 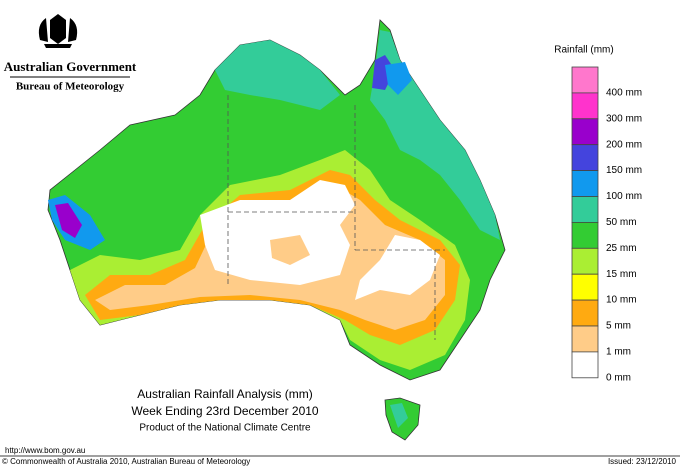 What do you see at coordinates (618, 326) in the screenshot?
I see `legend-label: 5 mm` at bounding box center [618, 326].